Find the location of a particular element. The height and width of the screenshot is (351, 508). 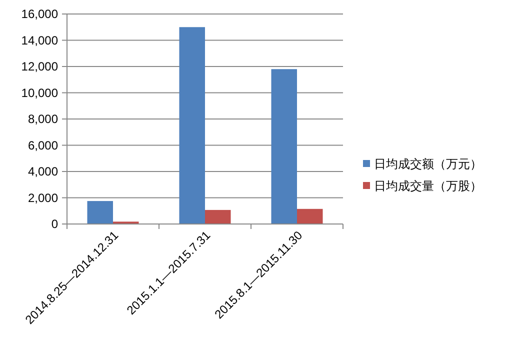

y-tick-label: 4,000 is located at coordinates (43, 171).